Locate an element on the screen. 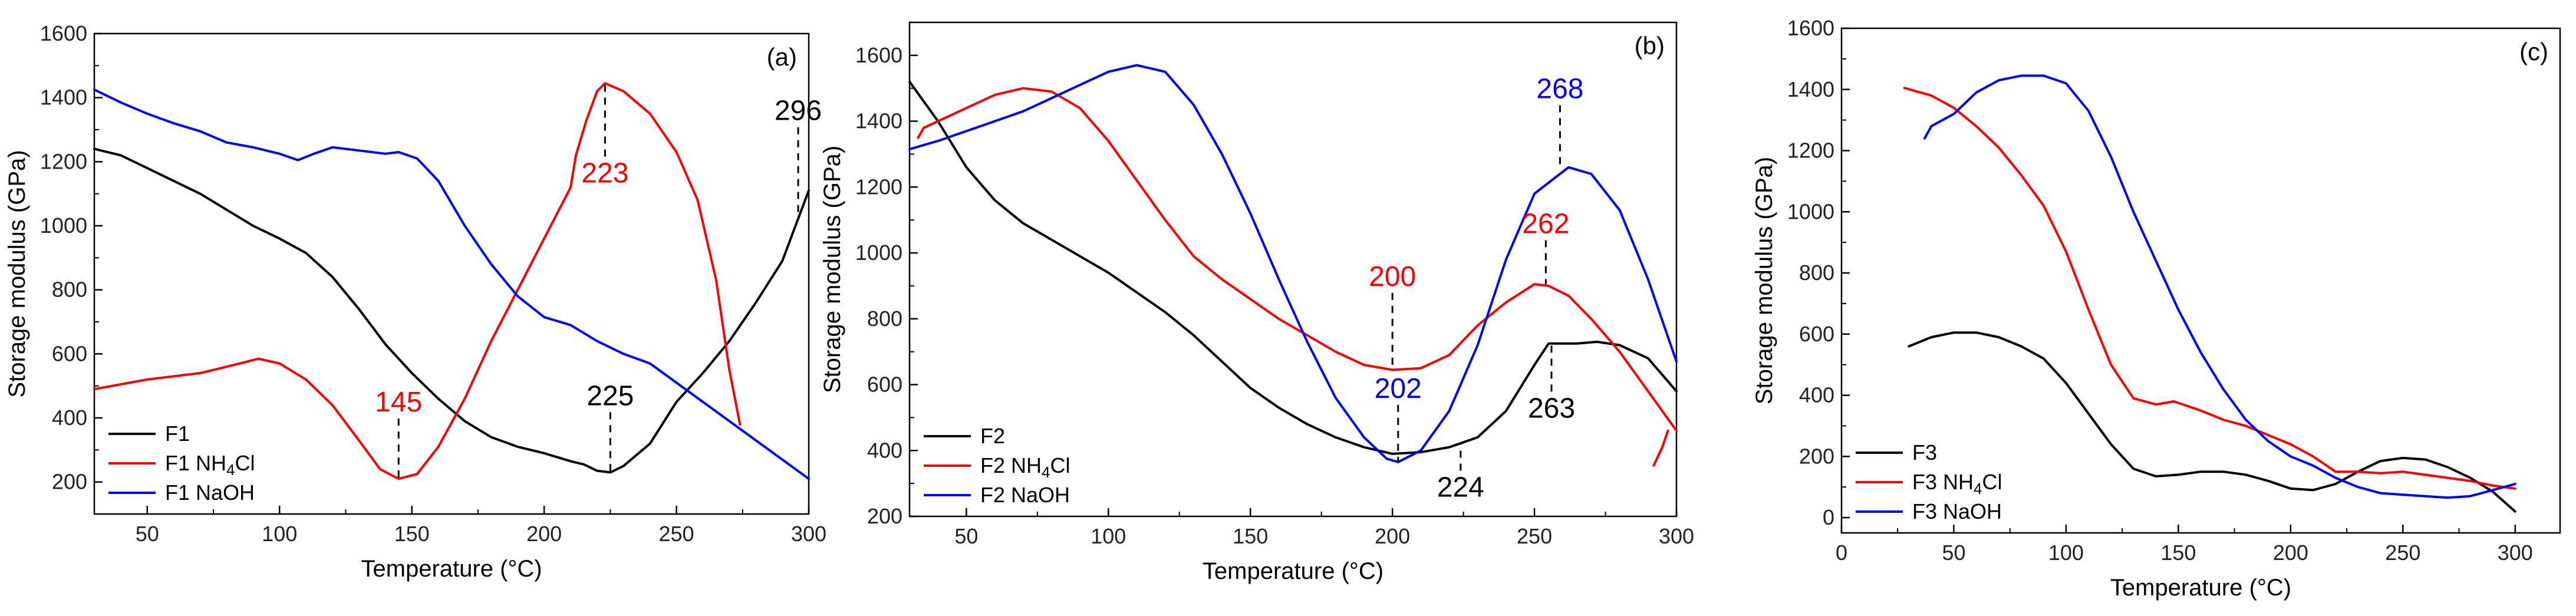  annotation-label: 224 is located at coordinates (1460, 487).